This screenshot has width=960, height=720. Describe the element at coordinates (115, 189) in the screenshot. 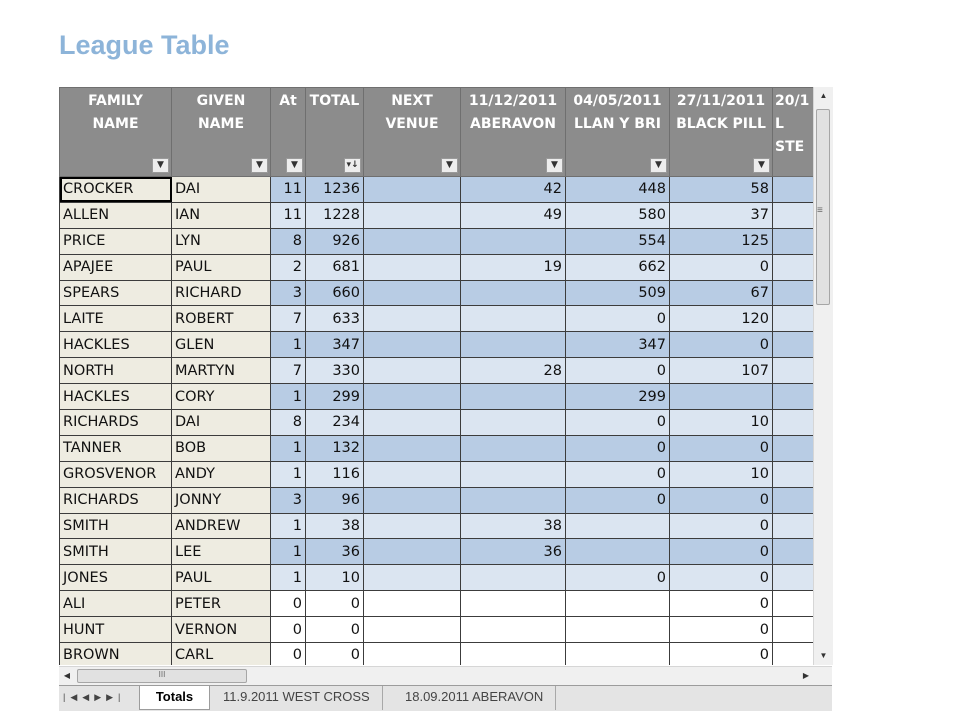

I see `cell-family: CROCKER` at that location.